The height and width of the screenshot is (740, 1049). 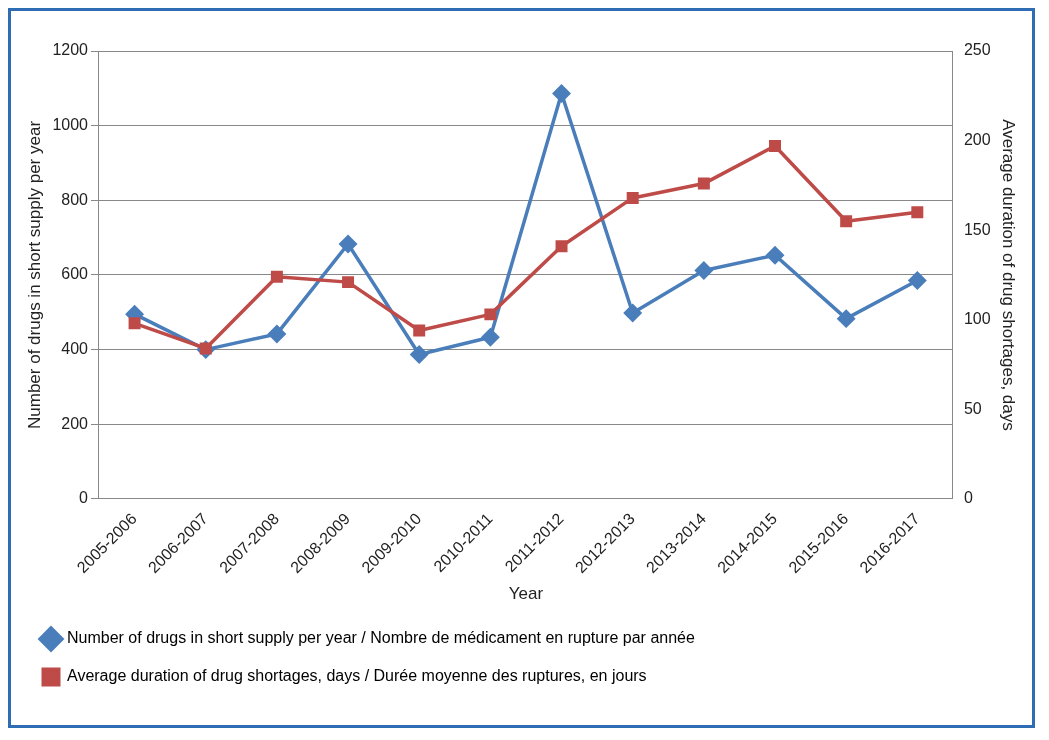 What do you see at coordinates (977, 229) in the screenshot?
I see `y2-tick-label: 150` at bounding box center [977, 229].